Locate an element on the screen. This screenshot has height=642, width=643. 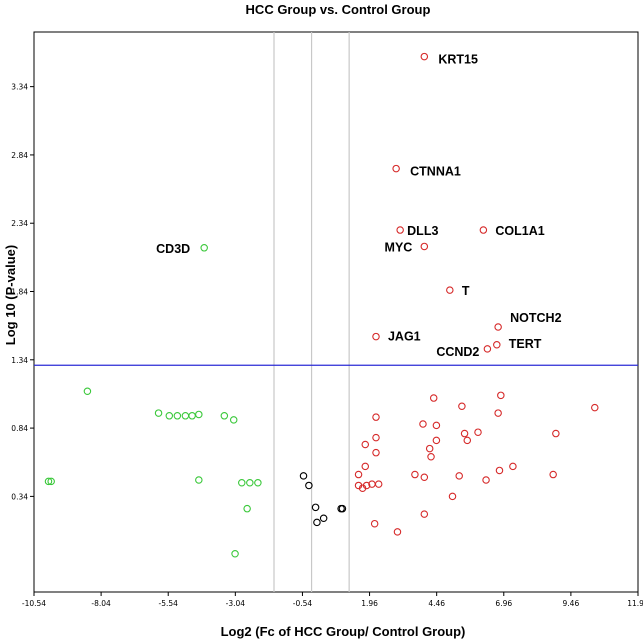
x-tick-label: 1.96 is located at coordinates (369, 603).